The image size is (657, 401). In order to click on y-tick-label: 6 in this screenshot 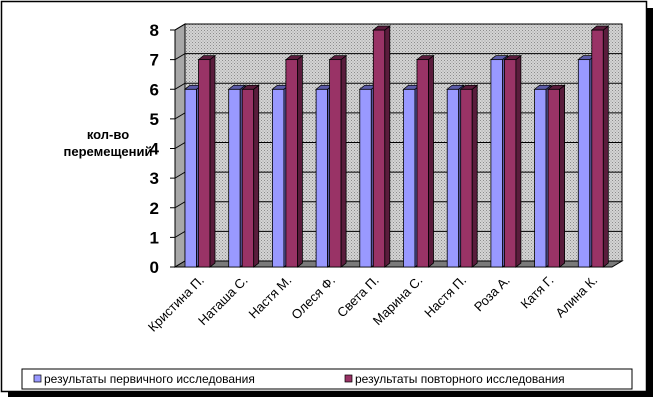, I will do `click(154, 89)`.